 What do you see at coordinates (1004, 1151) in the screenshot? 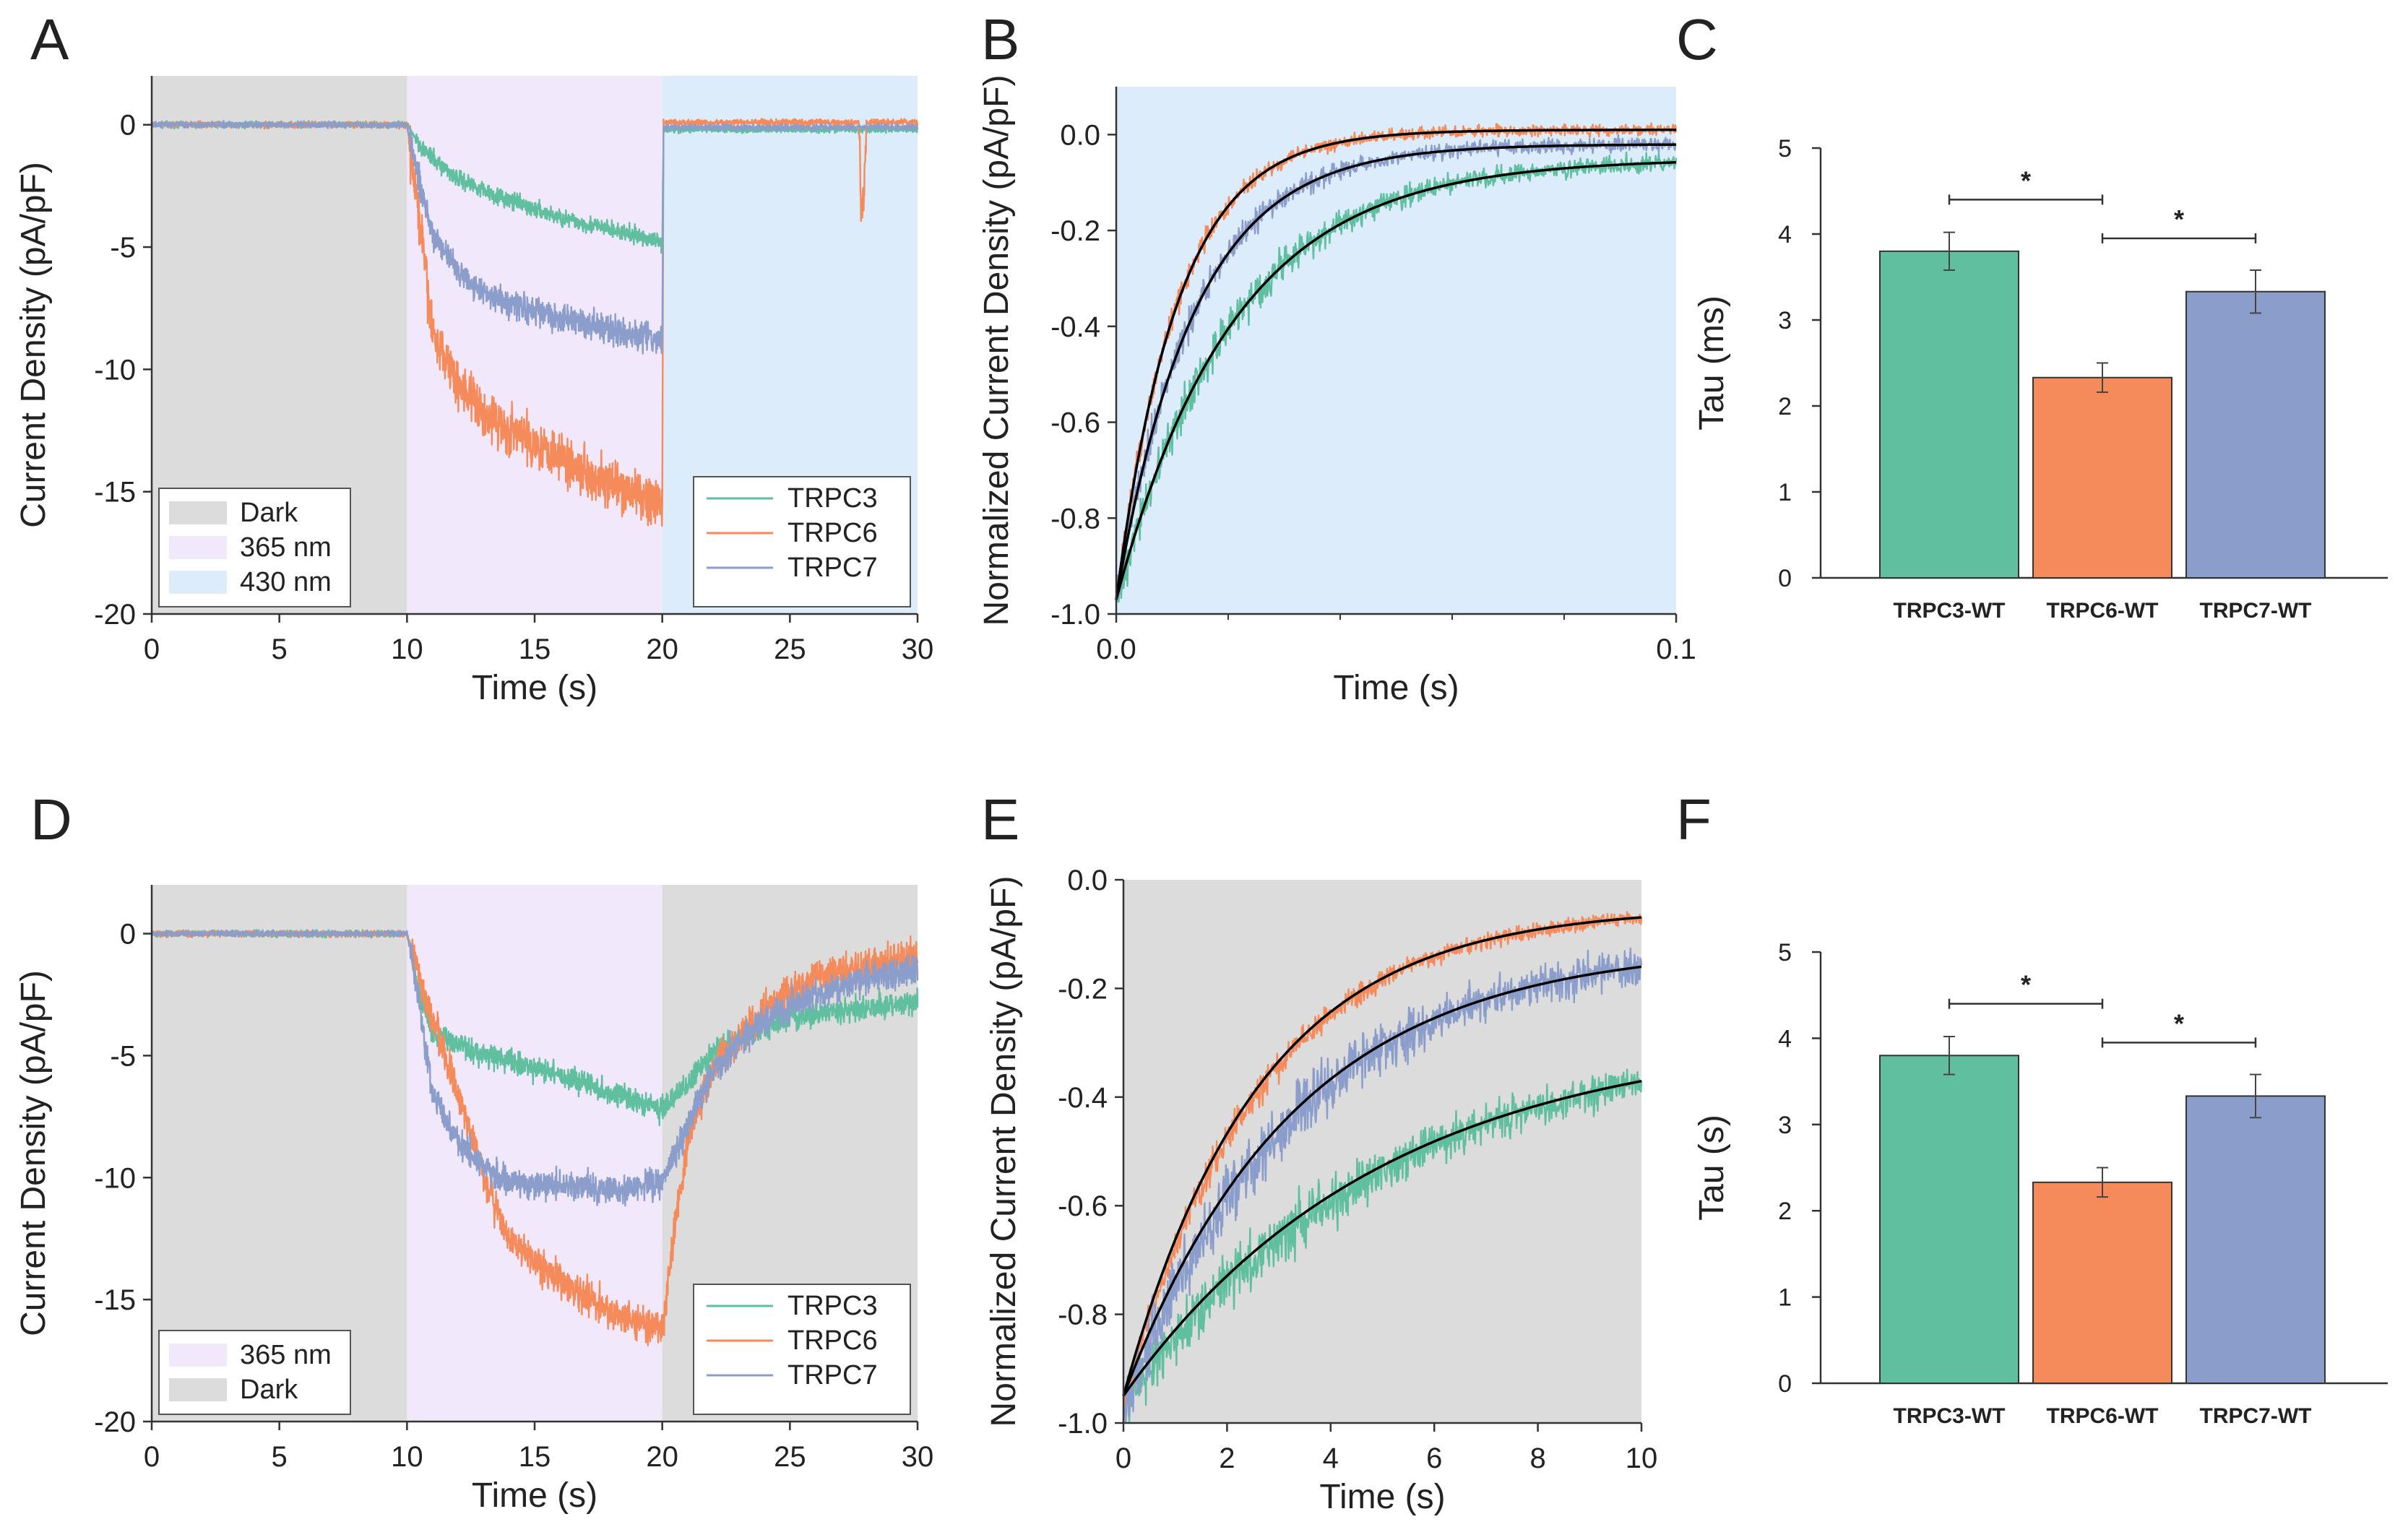
I see `y-axis-label: Normalized Current Density (pA/pF)` at bounding box center [1004, 1151].